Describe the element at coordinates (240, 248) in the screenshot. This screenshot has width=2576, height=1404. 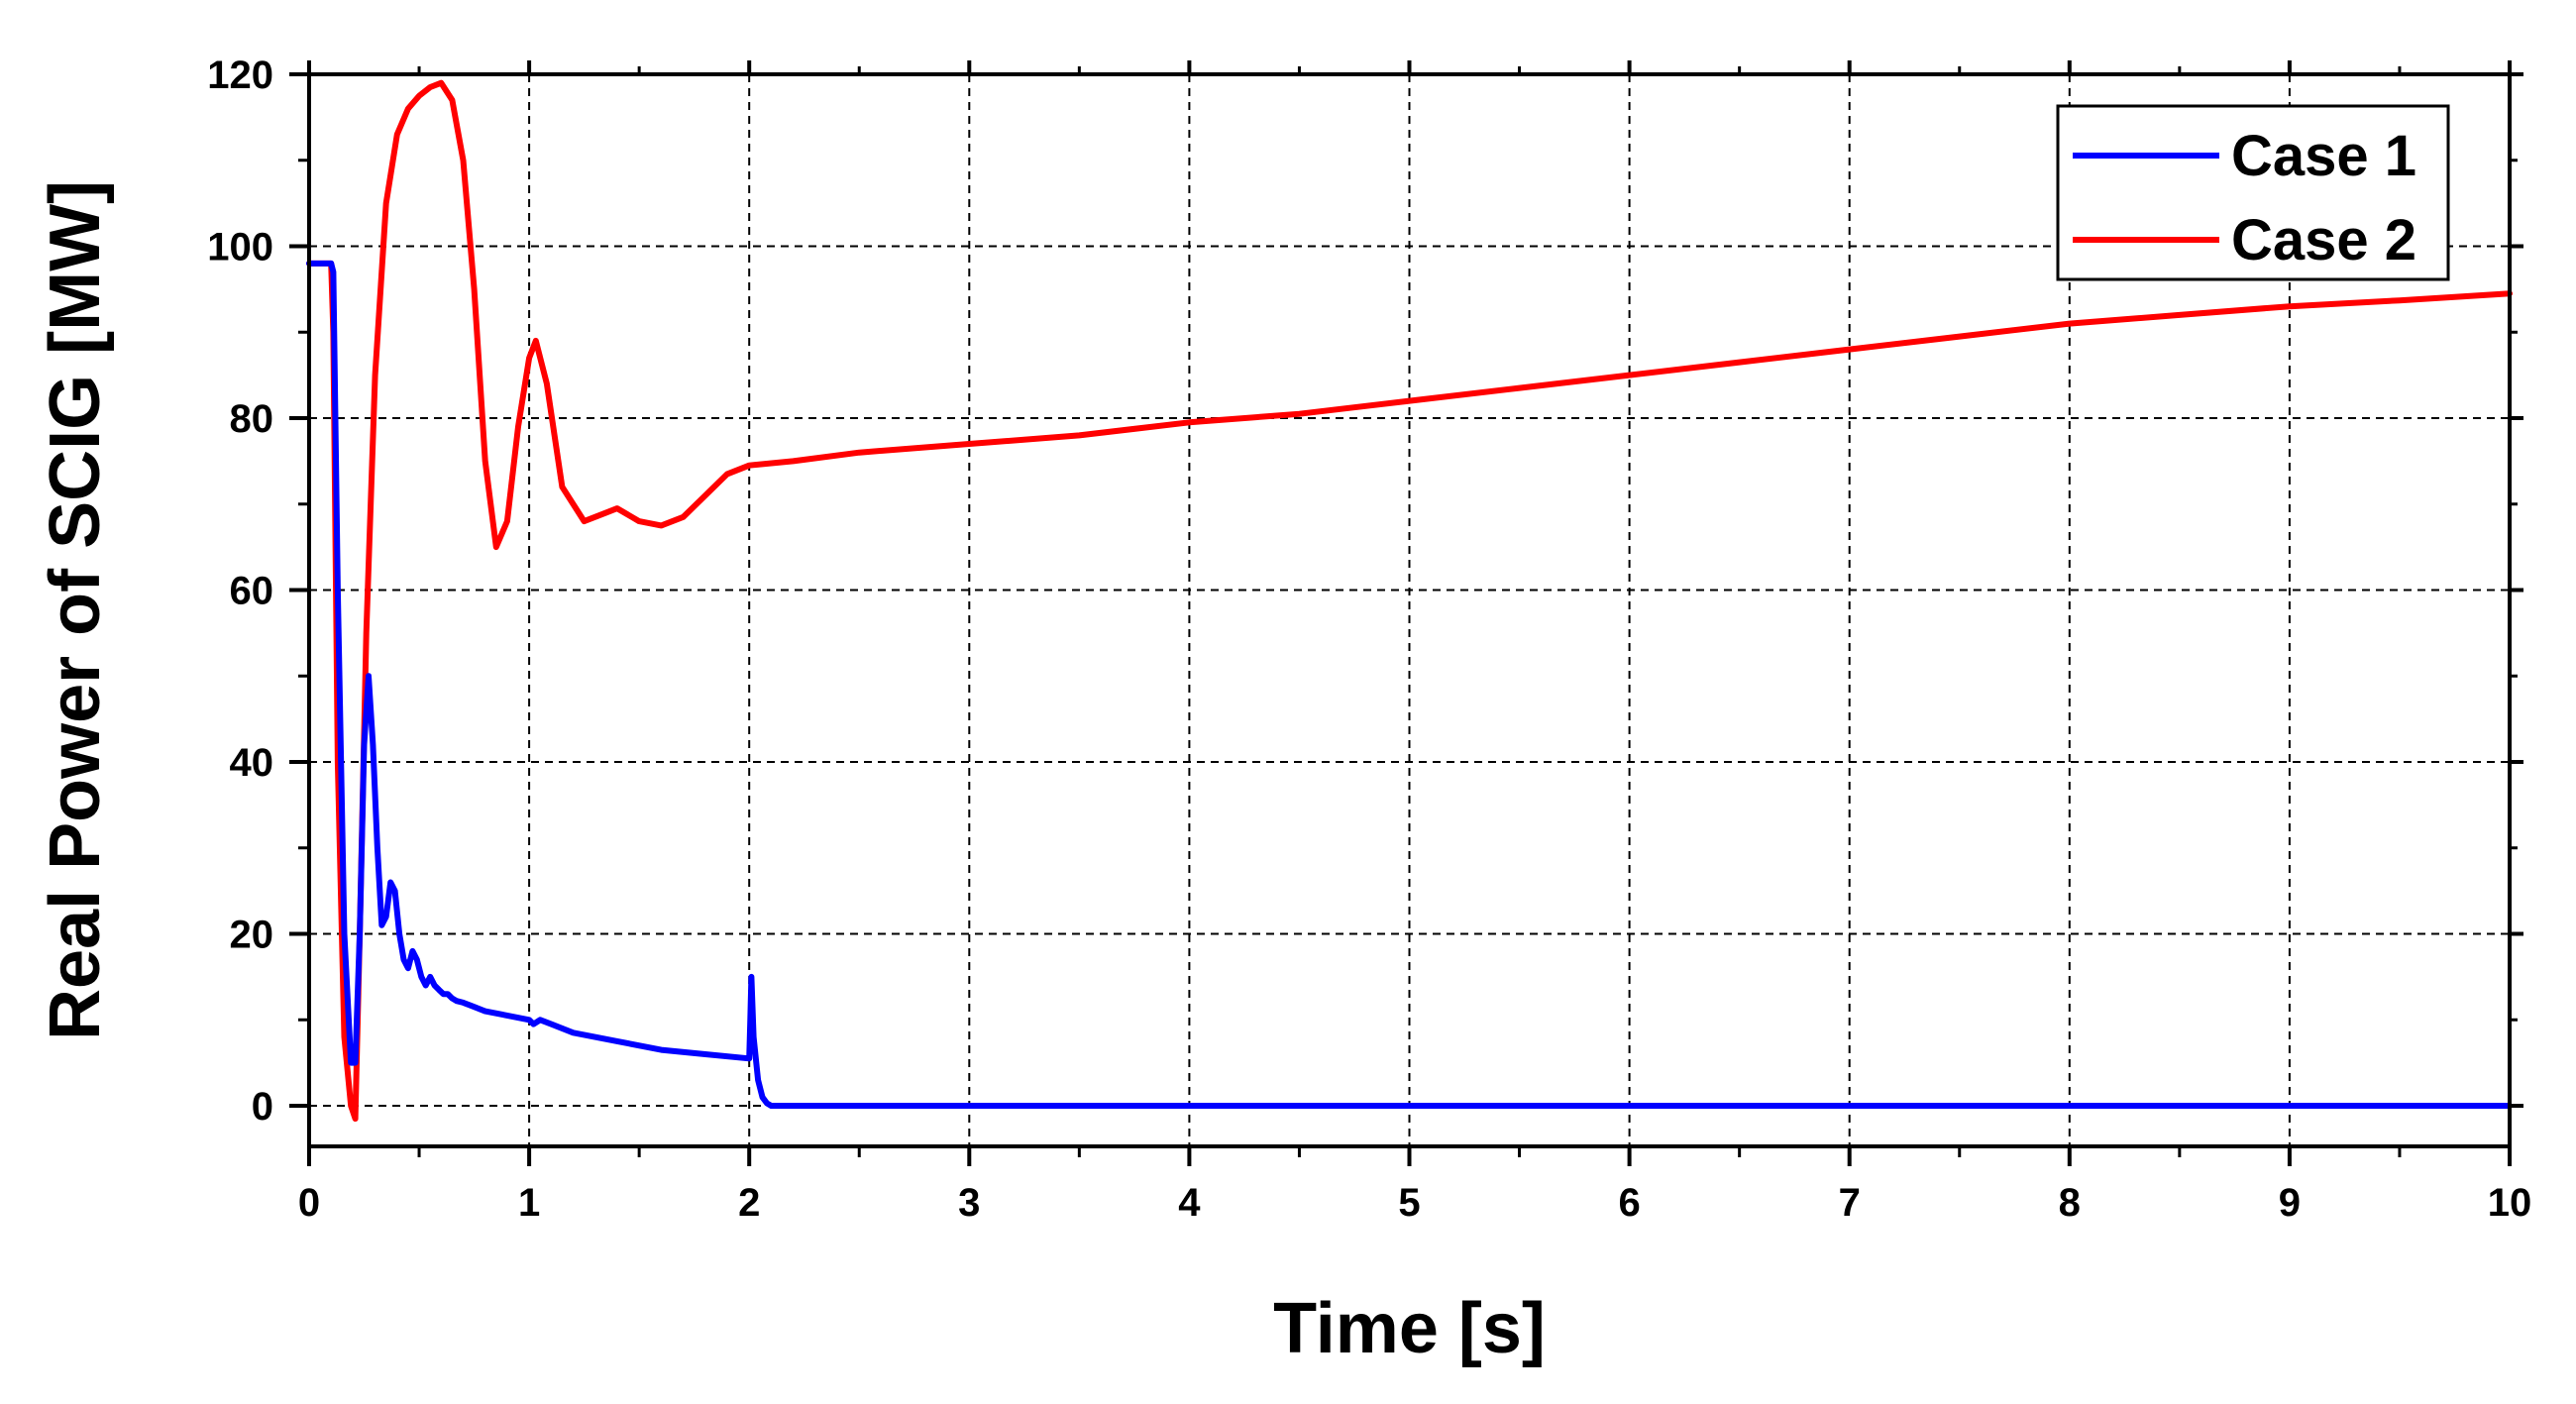
I see `y-tick-label: 100` at that location.